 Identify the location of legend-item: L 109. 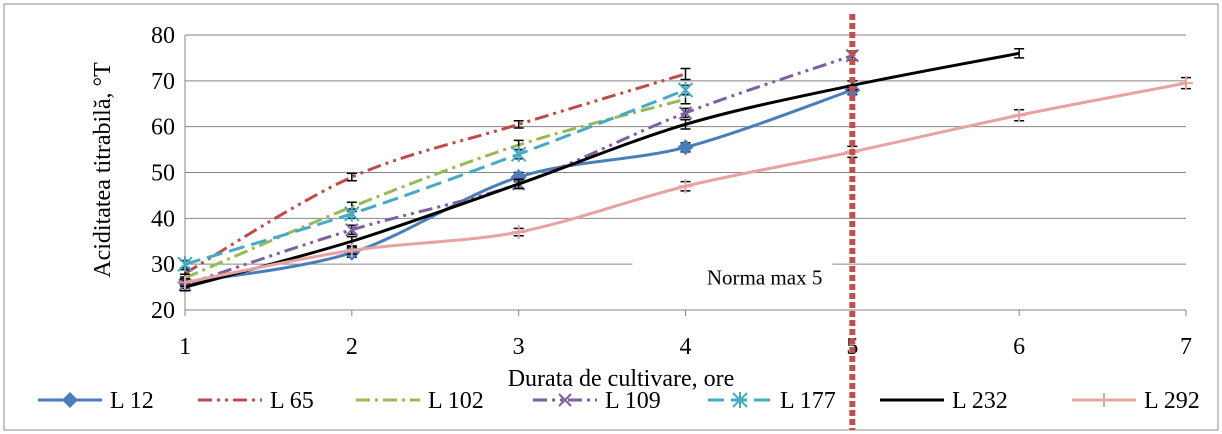
(597, 401).